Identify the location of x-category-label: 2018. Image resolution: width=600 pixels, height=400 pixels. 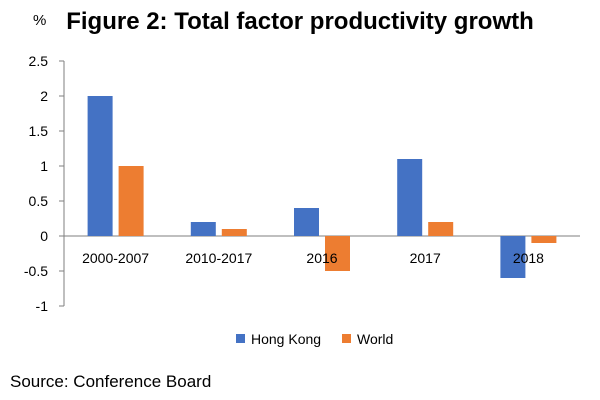
(528, 258).